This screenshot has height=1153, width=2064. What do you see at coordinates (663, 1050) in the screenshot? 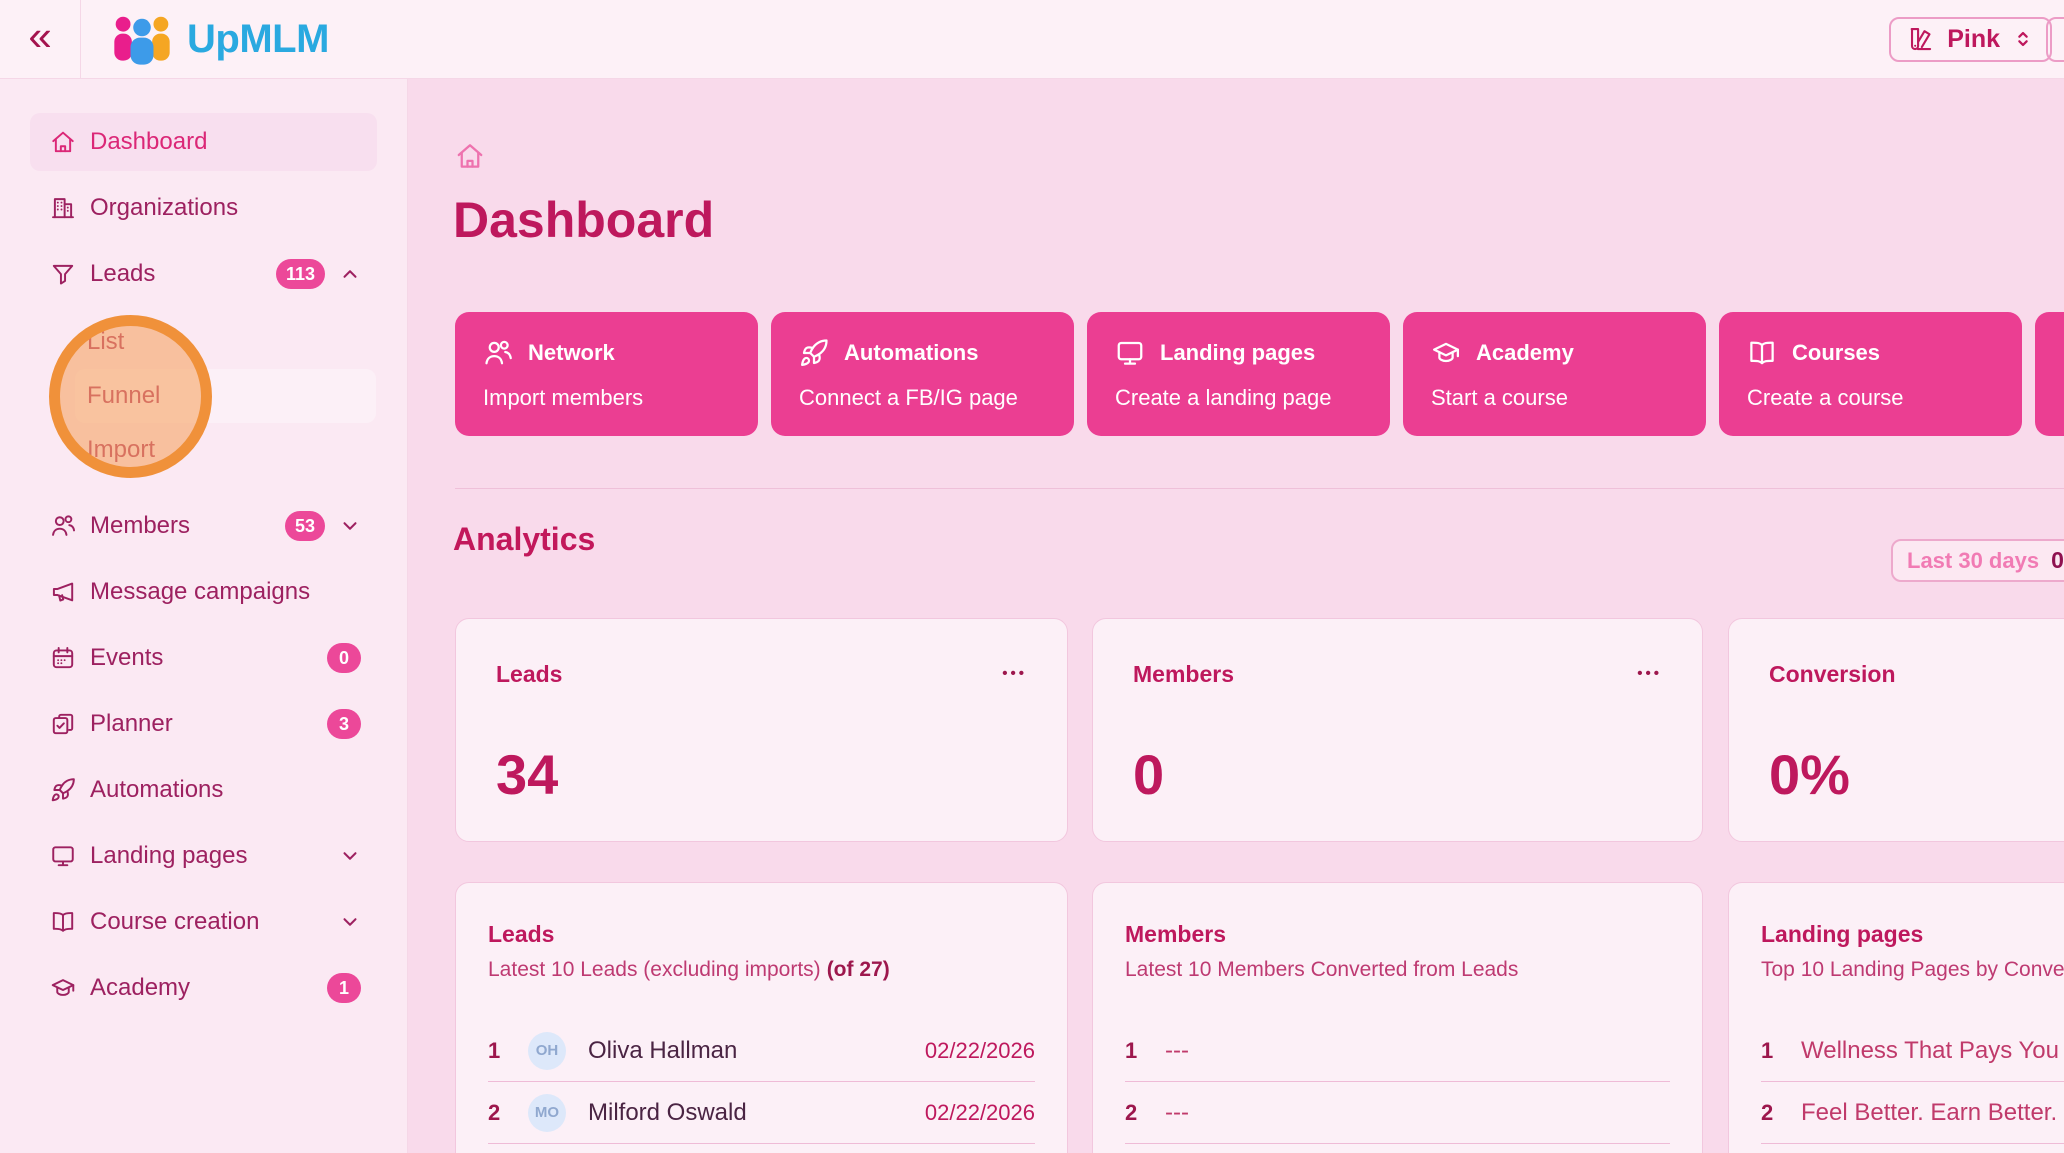
I see `lead-name: Oliva Hallman` at bounding box center [663, 1050].